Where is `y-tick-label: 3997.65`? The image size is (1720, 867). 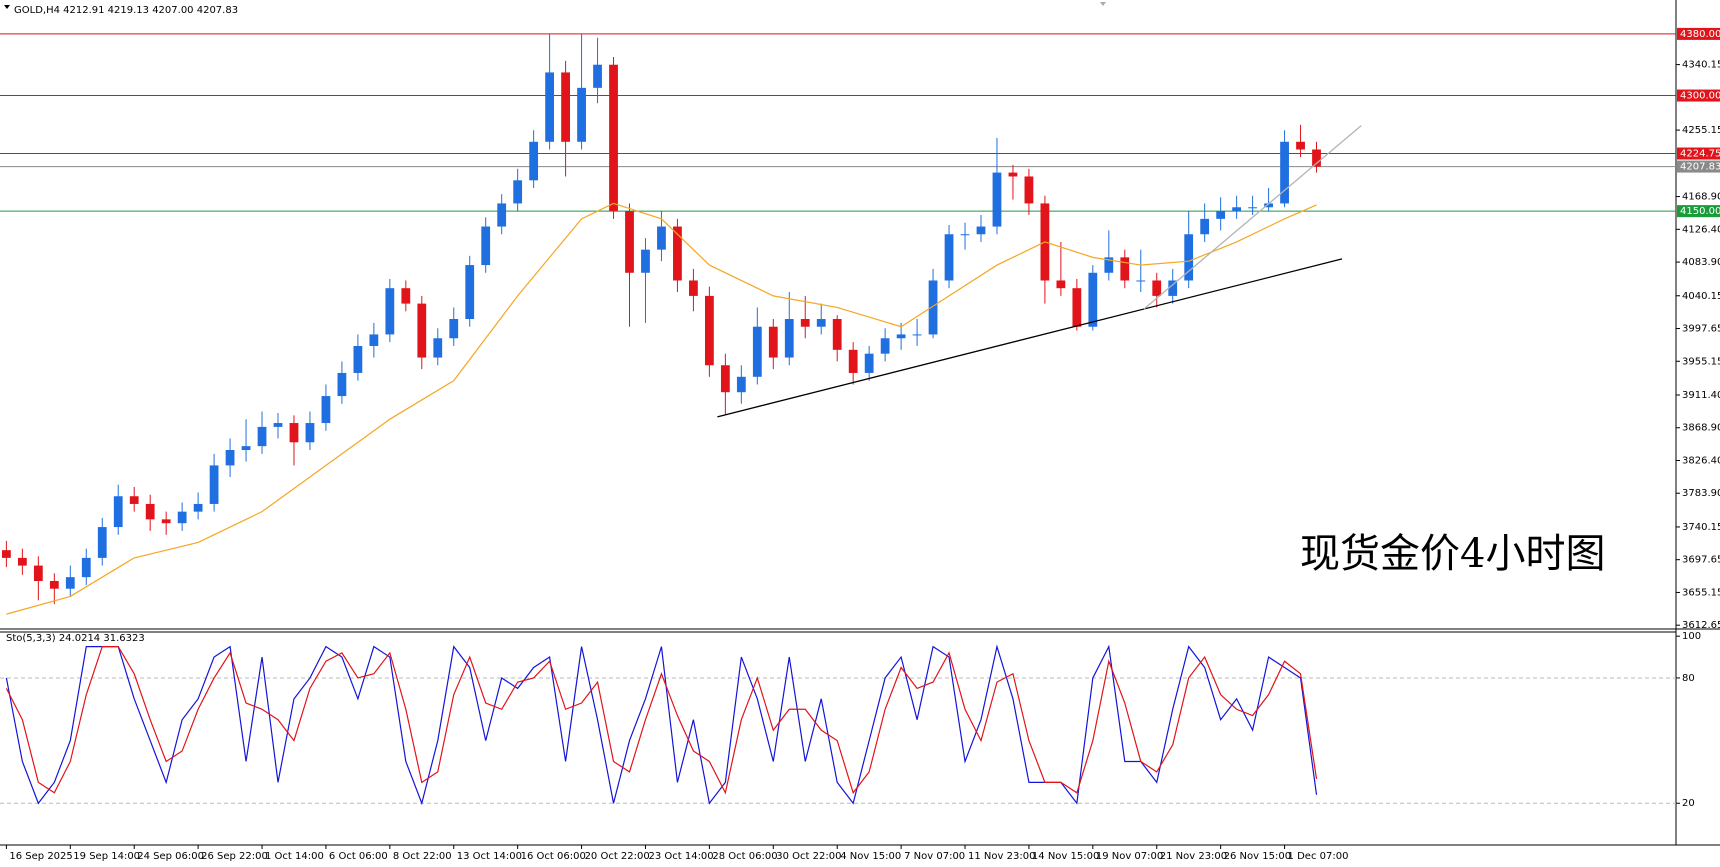 y-tick-label: 3997.65 is located at coordinates (1701, 329).